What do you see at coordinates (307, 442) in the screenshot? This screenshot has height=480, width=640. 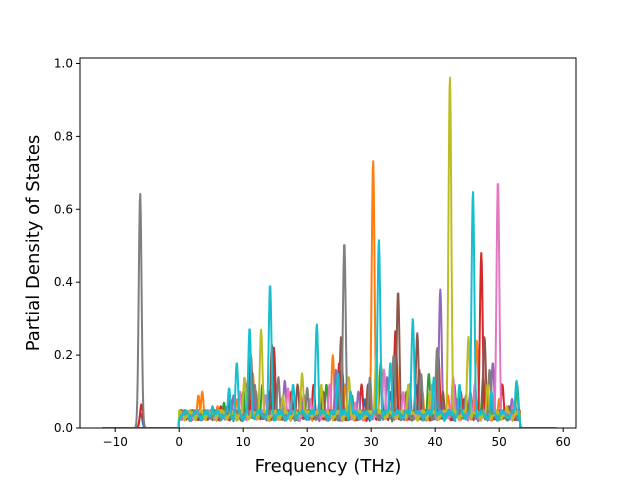 I see `x-tick-label: 20` at bounding box center [307, 442].